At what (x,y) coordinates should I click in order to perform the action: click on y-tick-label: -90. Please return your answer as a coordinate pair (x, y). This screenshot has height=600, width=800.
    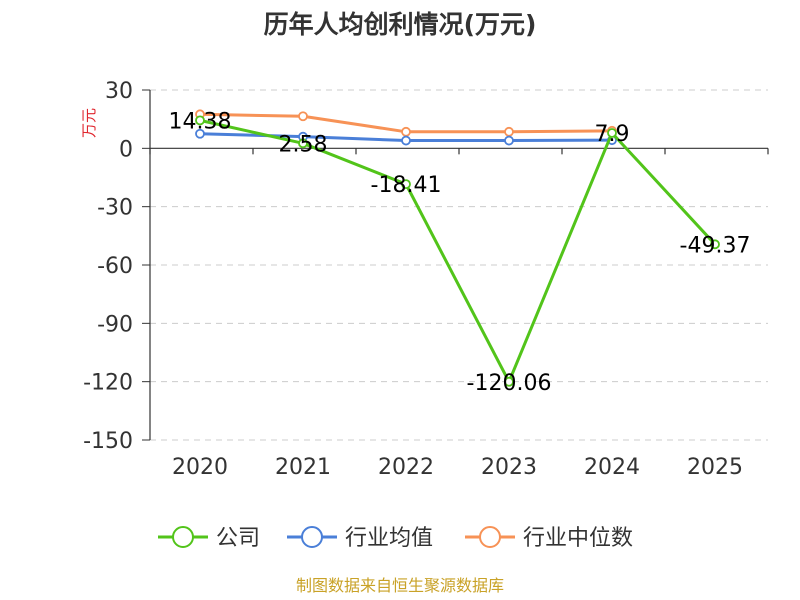
    Looking at the image, I should click on (115, 324).